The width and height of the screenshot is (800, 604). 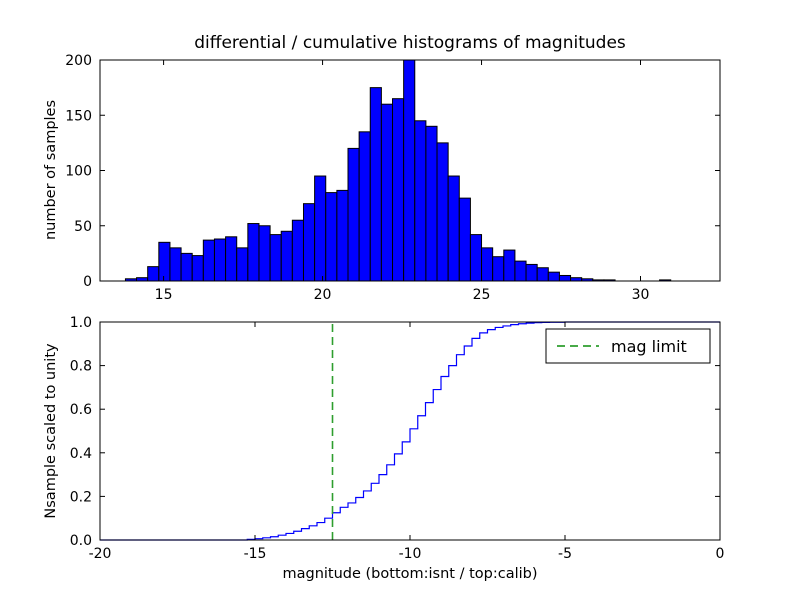 I want to click on bottom-xlabel: magnitude (bottom:isnt / top:calib), so click(x=409, y=574).